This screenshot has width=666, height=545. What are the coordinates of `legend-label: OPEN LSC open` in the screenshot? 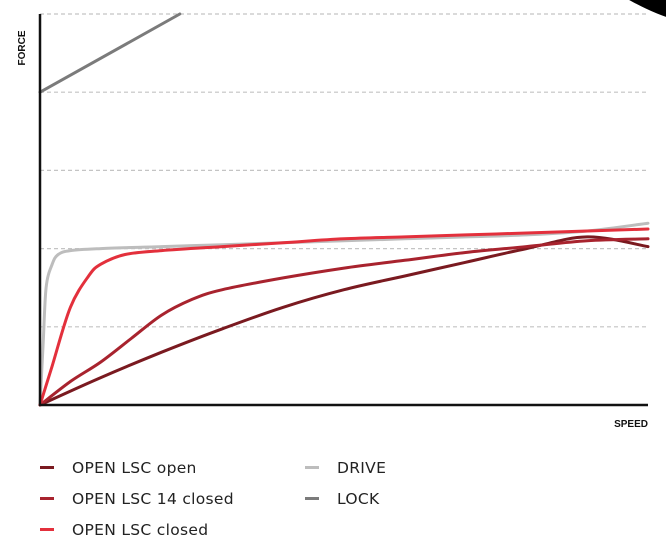 It's located at (134, 467).